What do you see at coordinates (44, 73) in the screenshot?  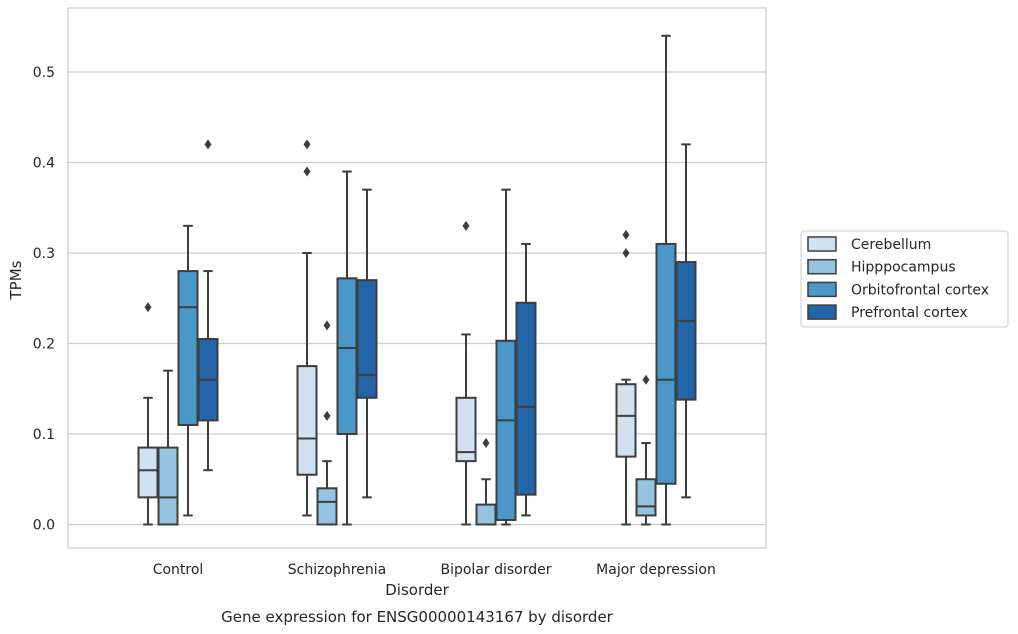 I see `y-tick-label: 0.5` at bounding box center [44, 73].